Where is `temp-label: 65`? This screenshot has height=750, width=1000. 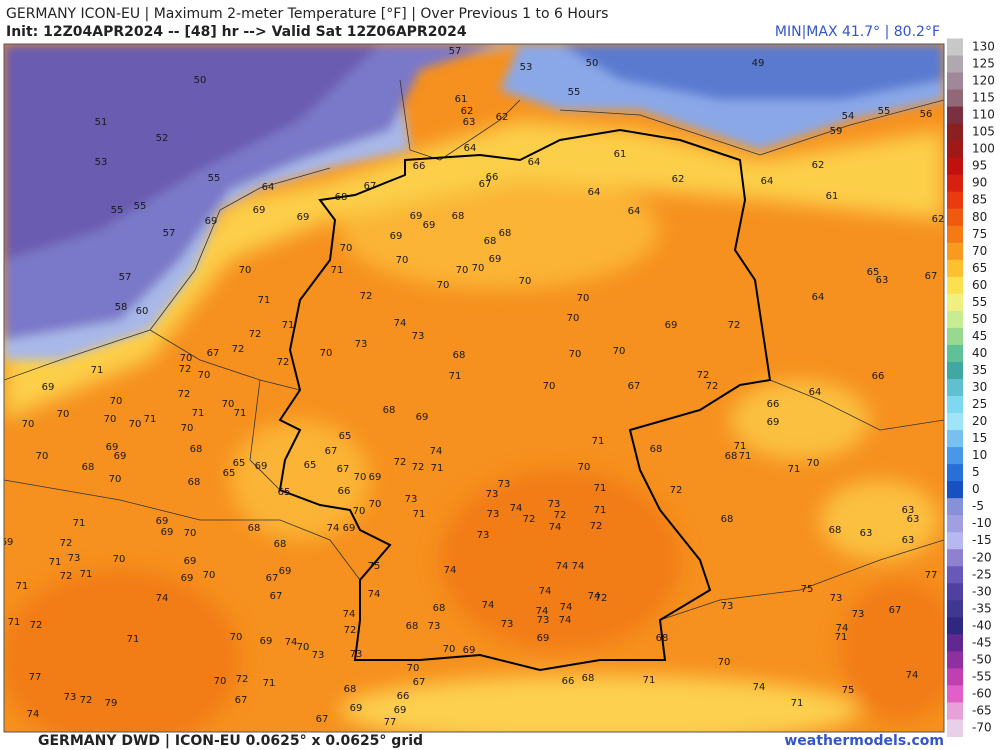 temp-label: 65 is located at coordinates (310, 465).